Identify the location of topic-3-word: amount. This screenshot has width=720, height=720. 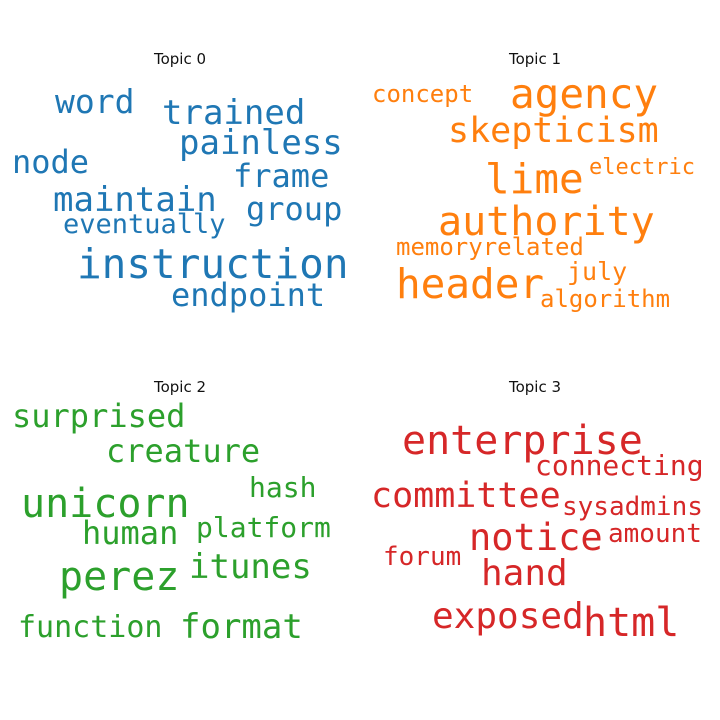
(655, 534).